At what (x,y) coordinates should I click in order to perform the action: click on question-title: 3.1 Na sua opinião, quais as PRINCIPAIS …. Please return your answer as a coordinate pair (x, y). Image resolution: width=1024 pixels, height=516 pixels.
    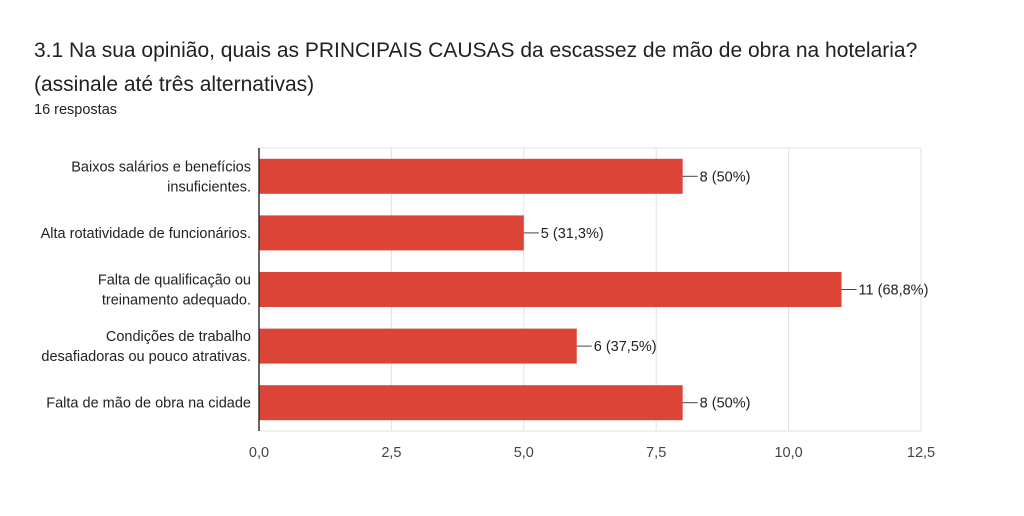
    Looking at the image, I should click on (476, 67).